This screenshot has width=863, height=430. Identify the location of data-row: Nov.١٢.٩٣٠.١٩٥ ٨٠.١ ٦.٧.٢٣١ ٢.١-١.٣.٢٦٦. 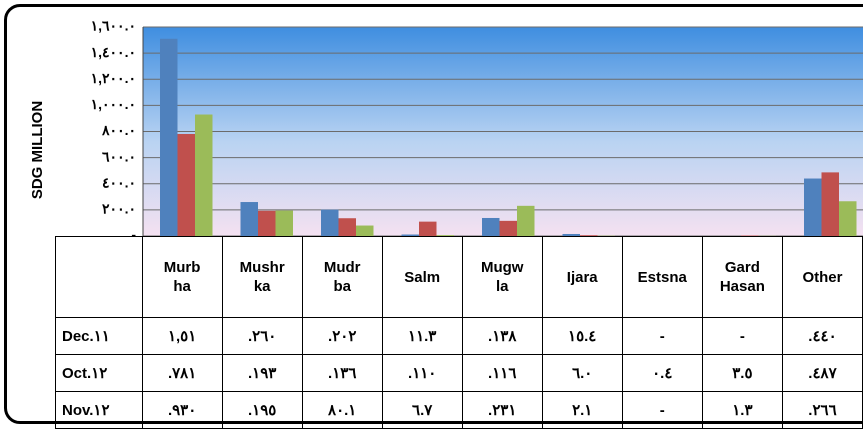
(459, 410).